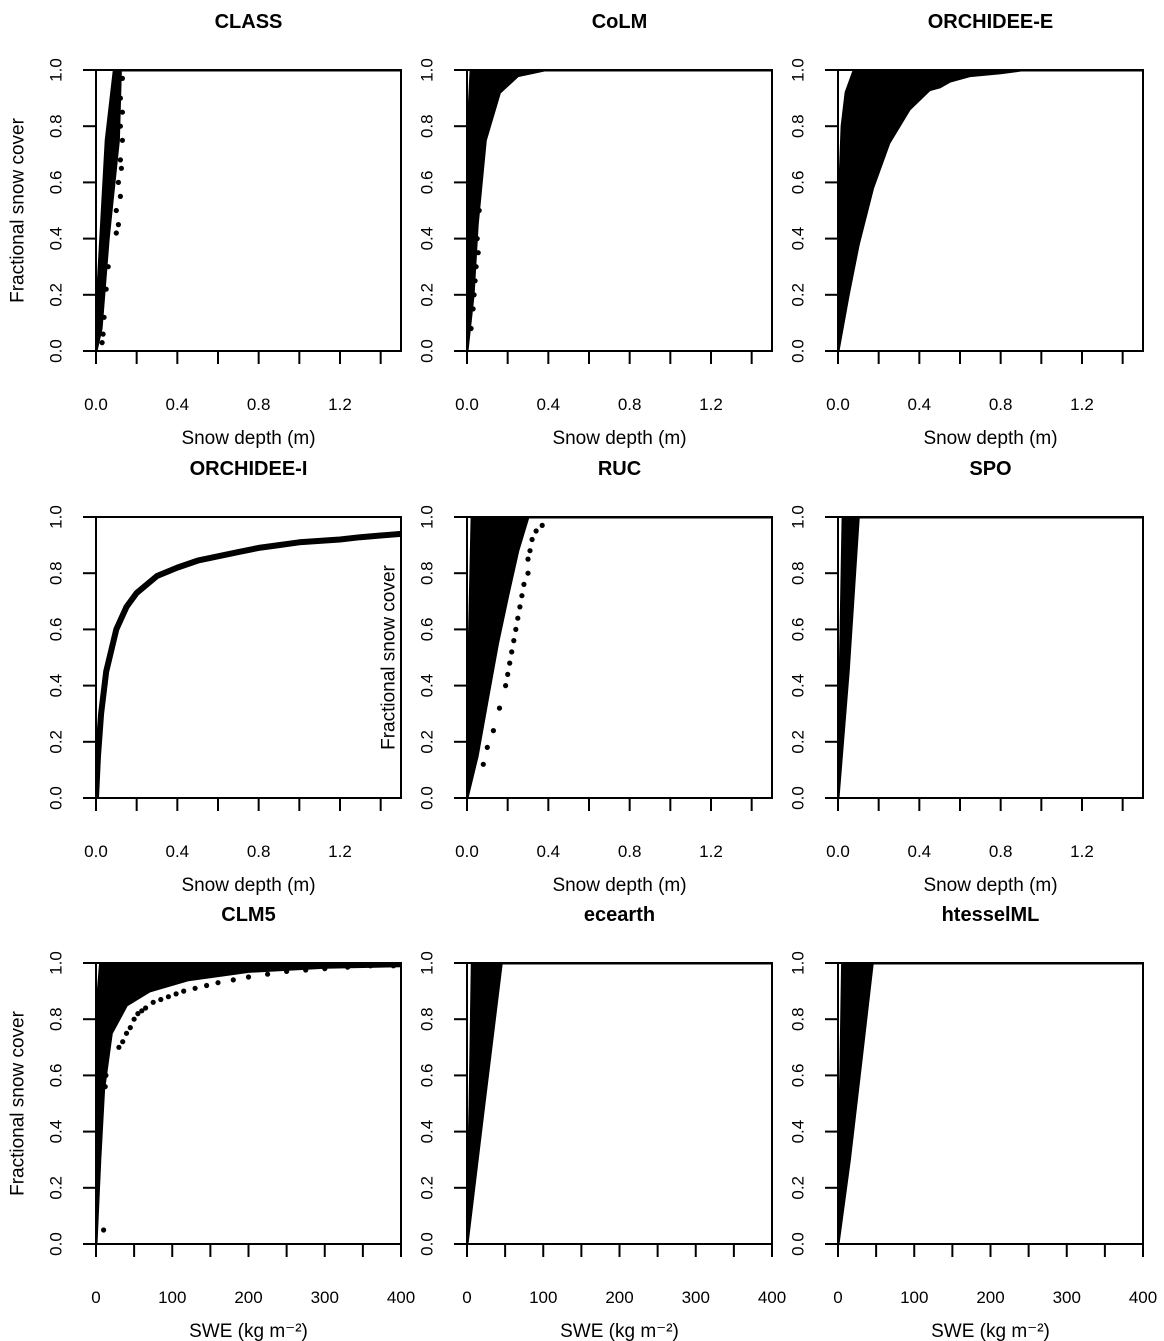 The width and height of the screenshot is (1164, 1341). What do you see at coordinates (630, 851) in the screenshot?
I see `x-tick-label: 0.8` at bounding box center [630, 851].